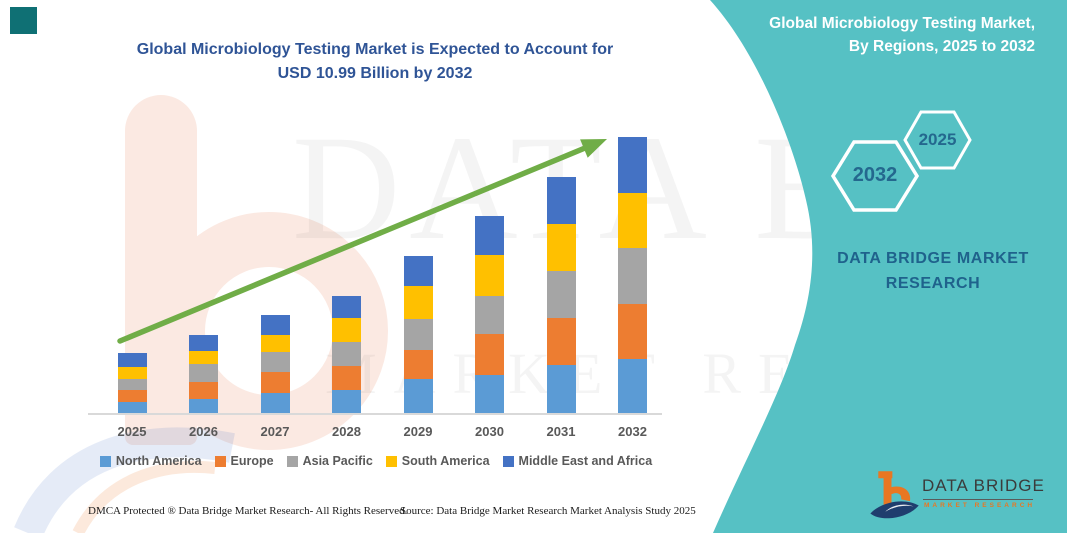  What do you see at coordinates (375, 73) in the screenshot?
I see `chart-title-line2: USD 10.99 Billion by 2032` at bounding box center [375, 73].